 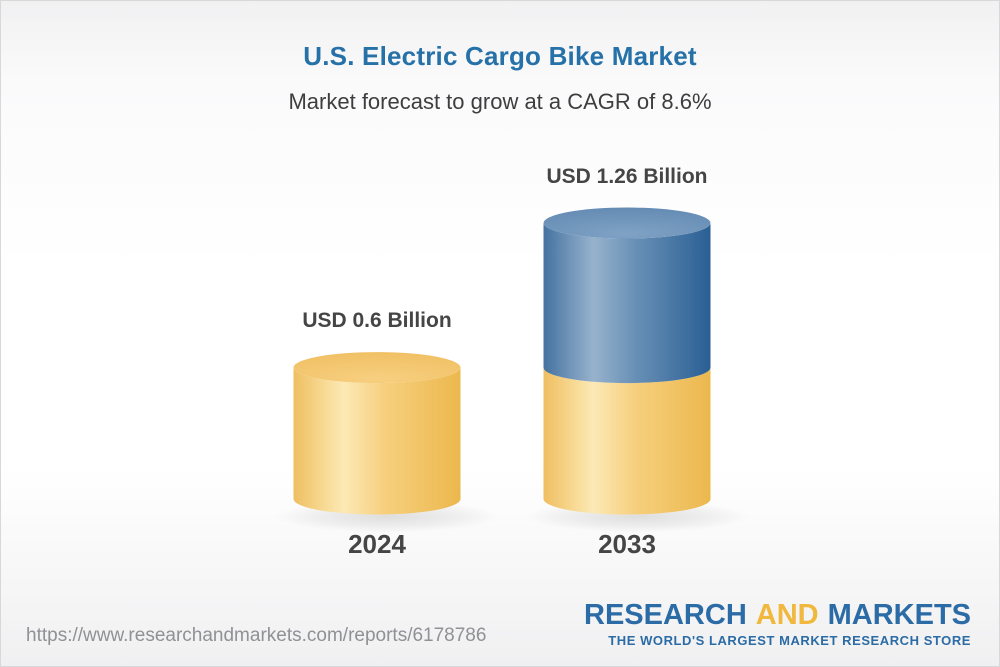 I want to click on value-label-2024: USD 0.6 Billion, so click(x=377, y=321).